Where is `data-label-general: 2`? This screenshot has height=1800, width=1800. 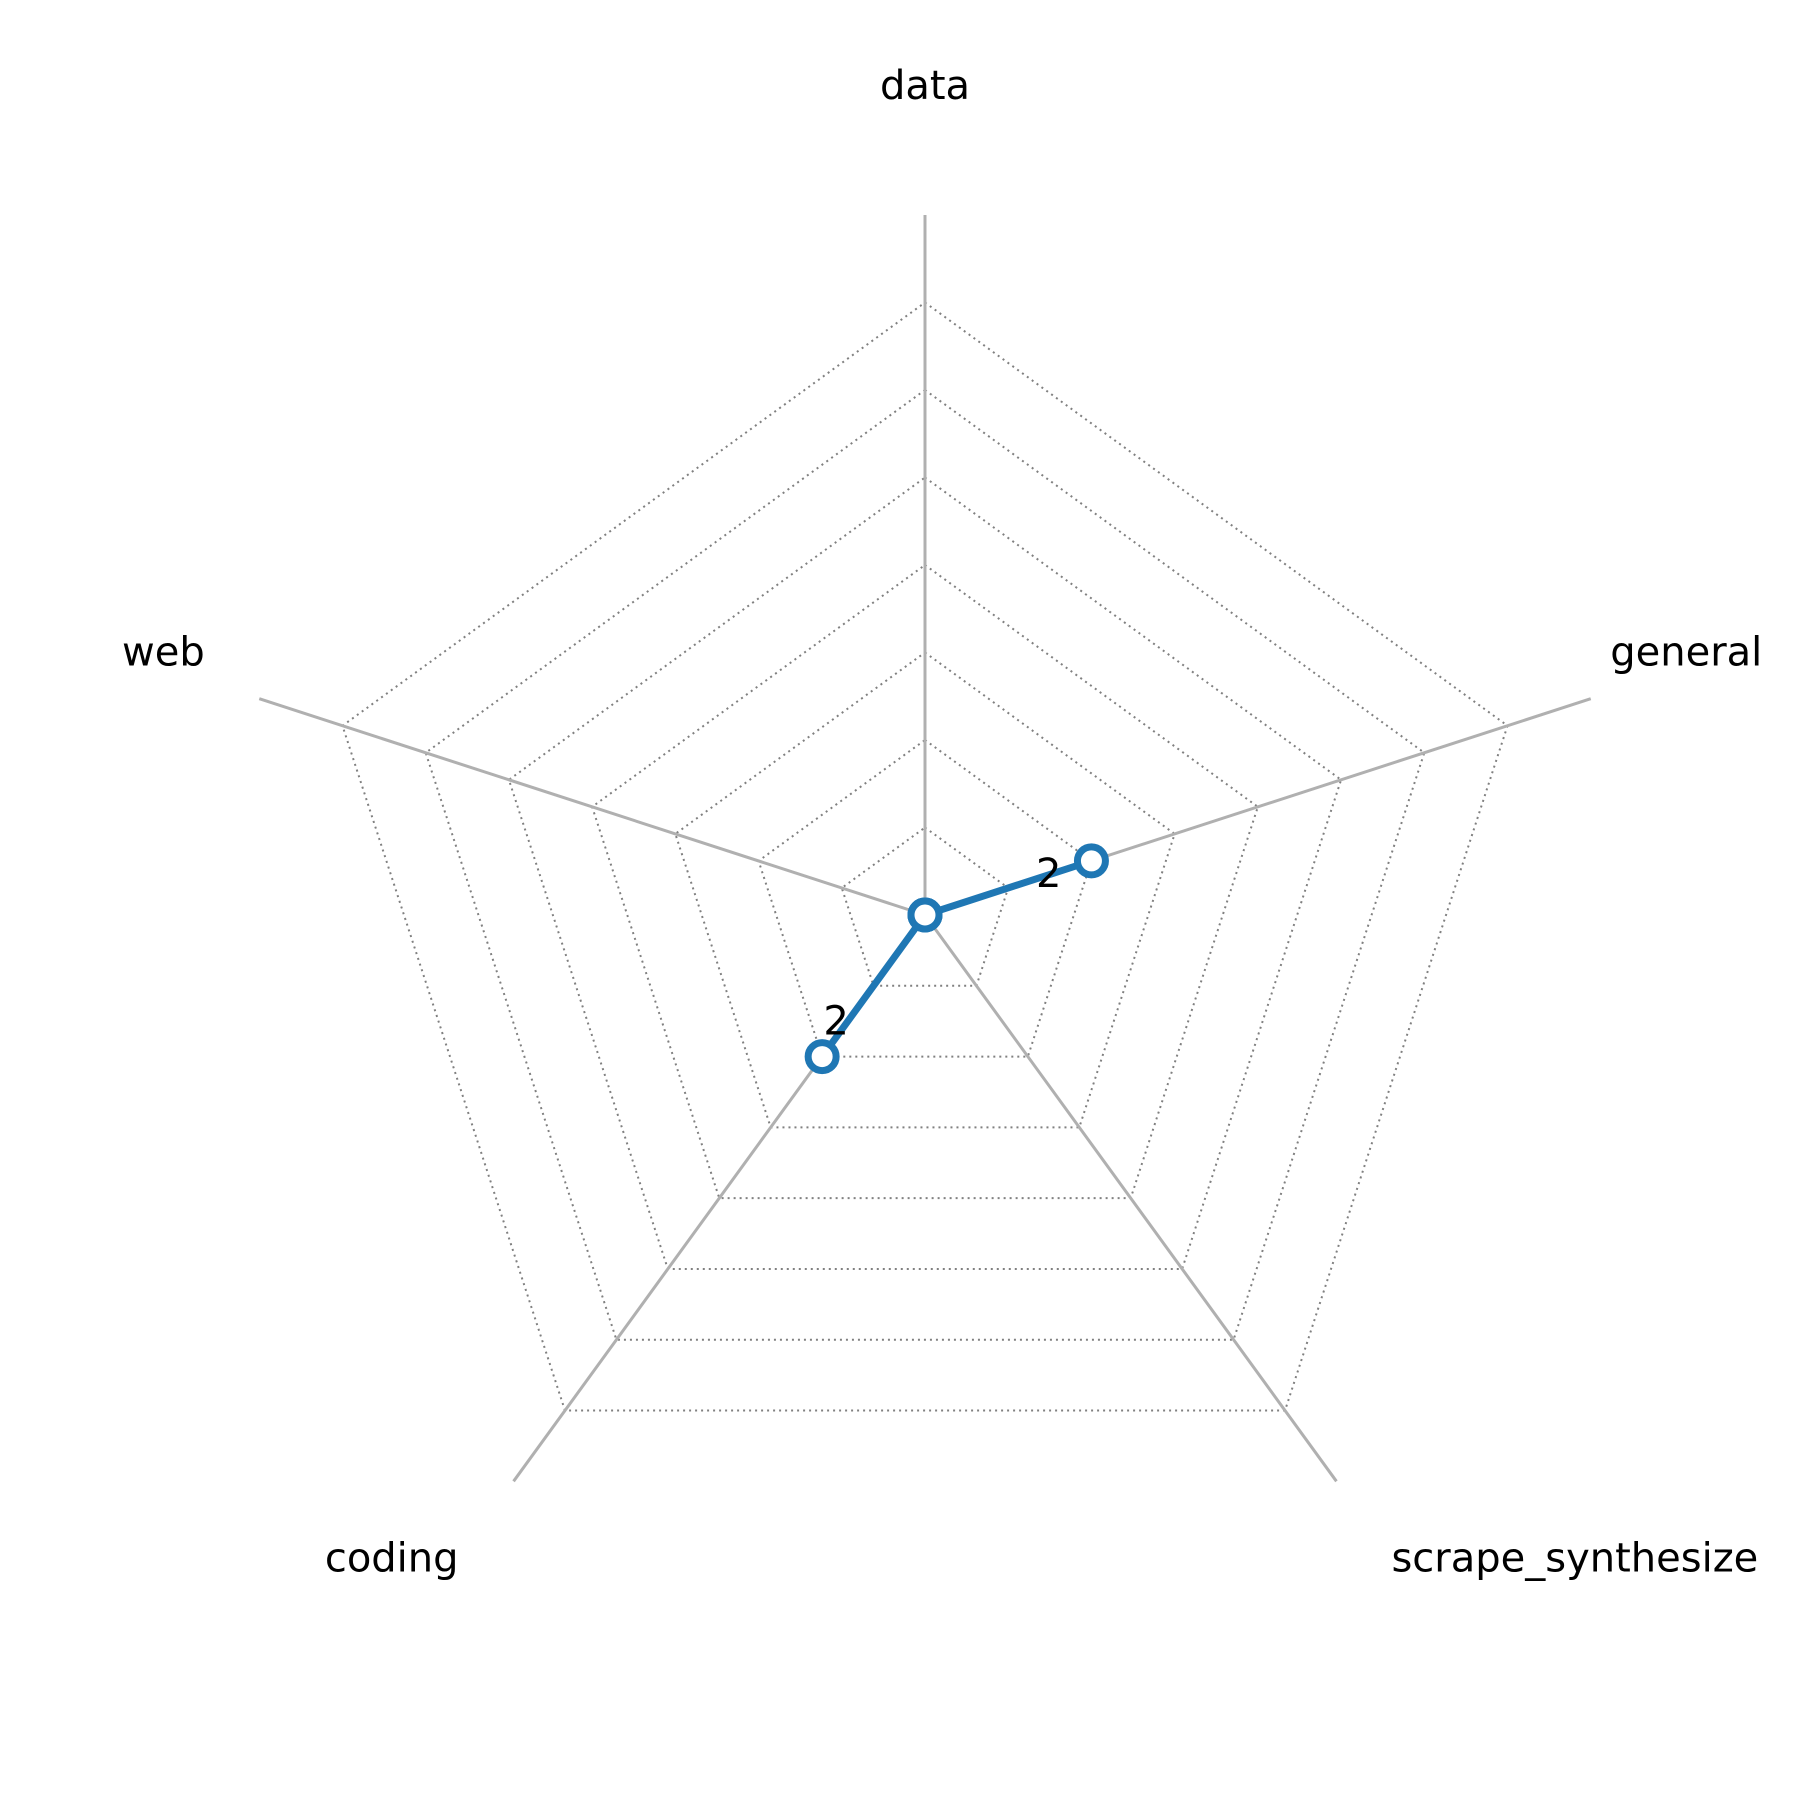
data-label-general: 2 is located at coordinates (1048, 874).